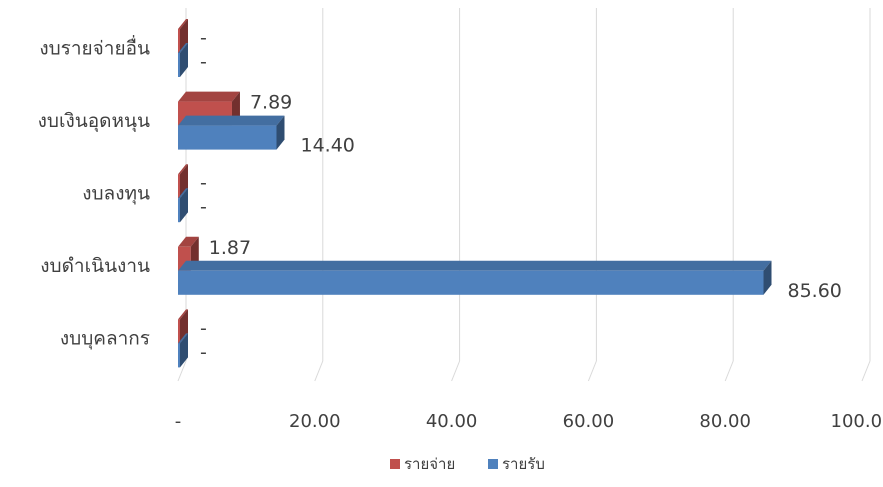  I want to click on category-label: งบรายจ่ายอื่น, so click(94, 46).